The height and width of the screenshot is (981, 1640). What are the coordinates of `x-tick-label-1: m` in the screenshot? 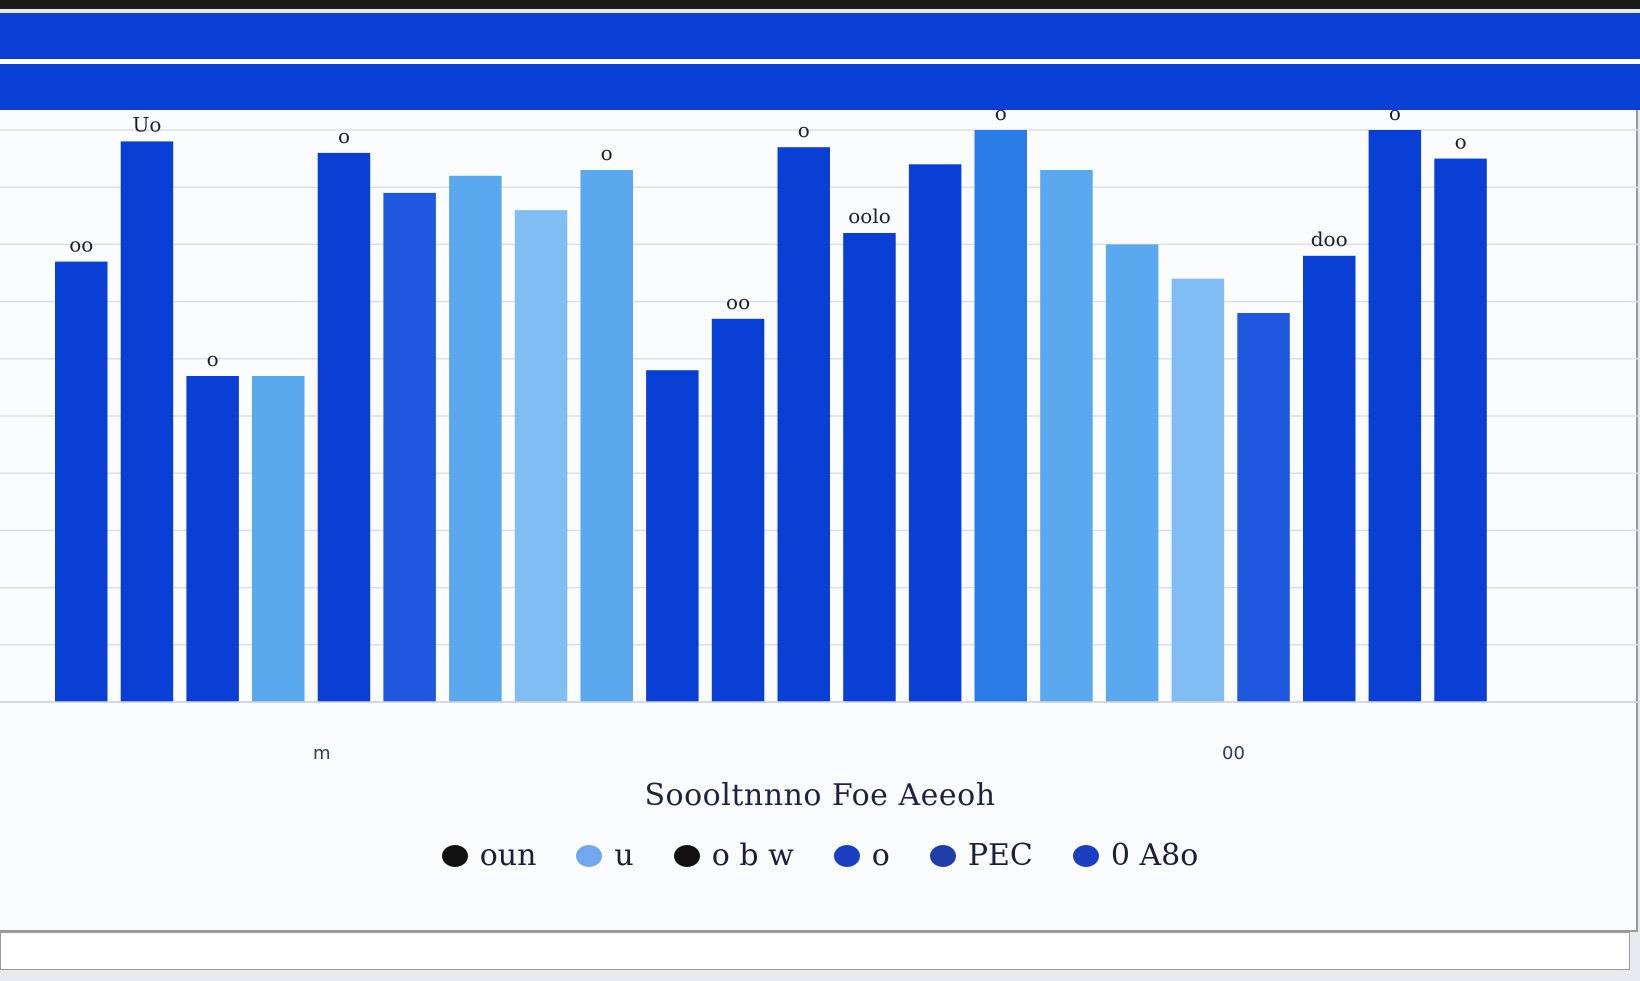 It's located at (322, 753).